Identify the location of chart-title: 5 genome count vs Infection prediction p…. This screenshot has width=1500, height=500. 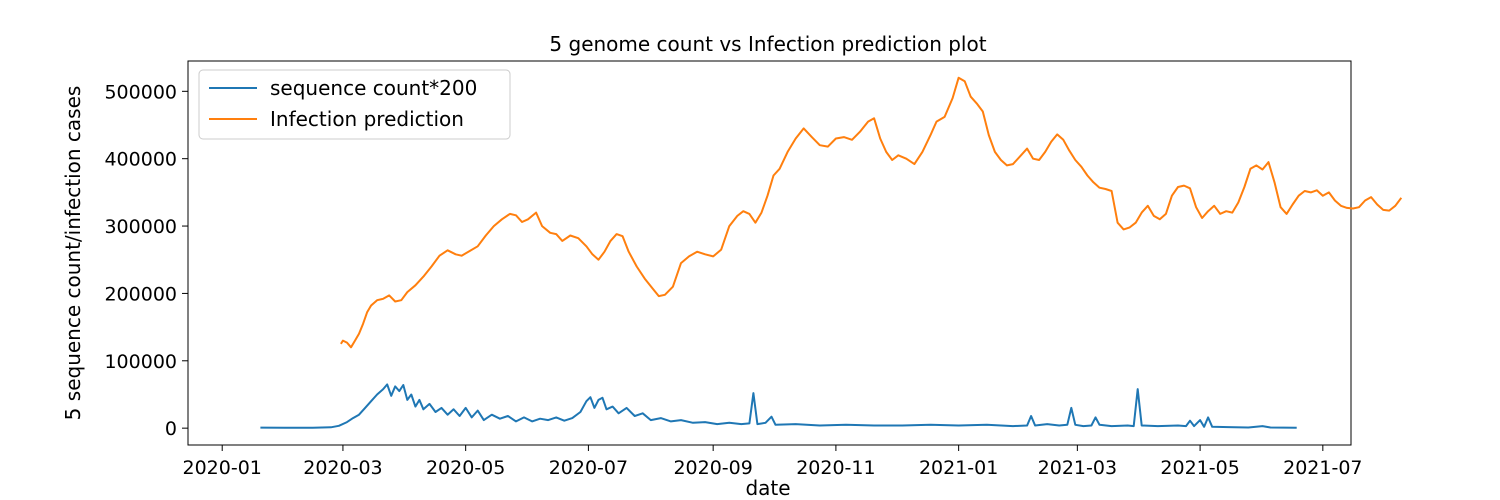
(767, 44).